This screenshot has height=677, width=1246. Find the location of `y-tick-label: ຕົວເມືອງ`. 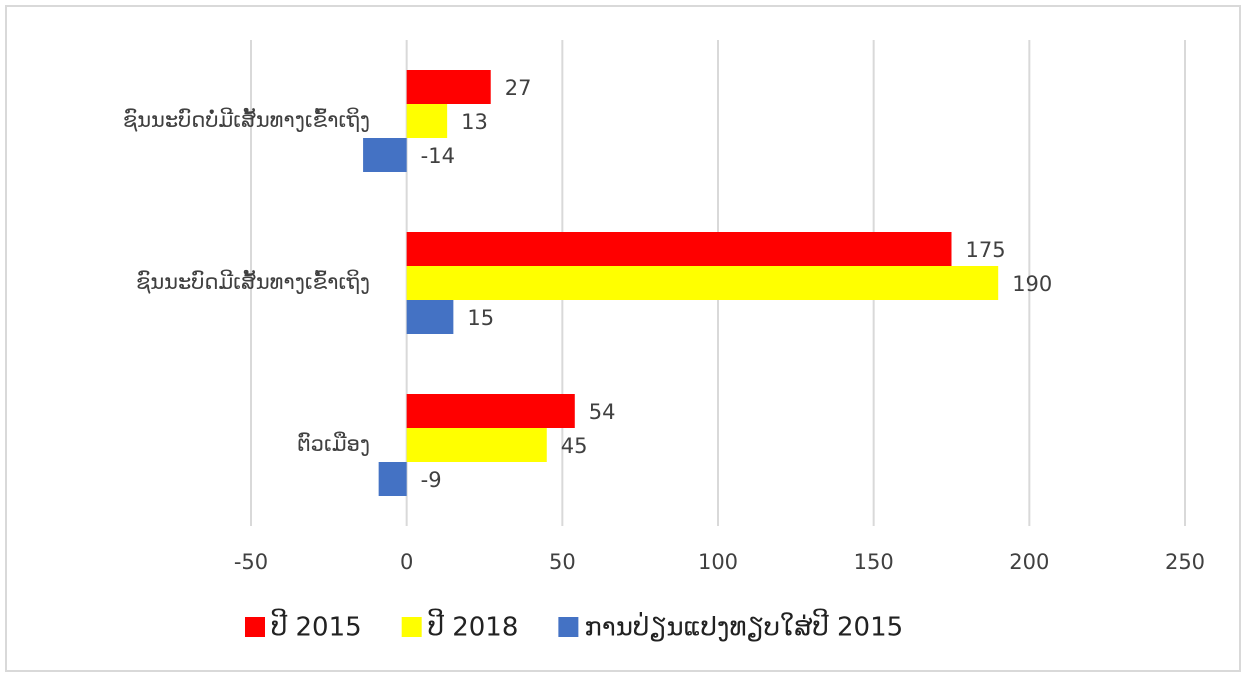

y-tick-label: ຕົວເມືອງ is located at coordinates (333, 443).